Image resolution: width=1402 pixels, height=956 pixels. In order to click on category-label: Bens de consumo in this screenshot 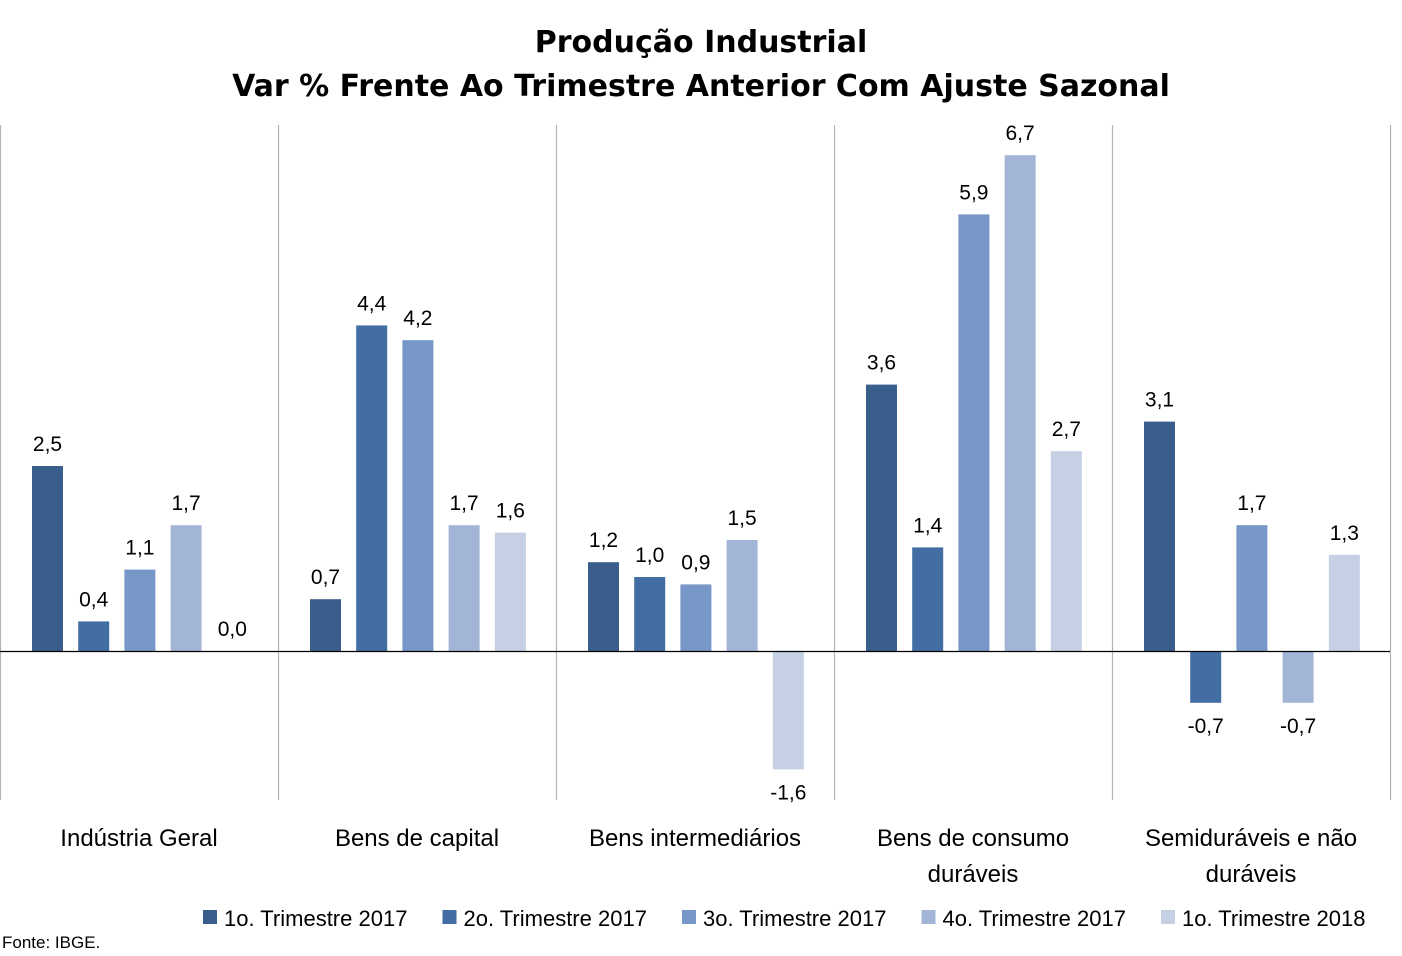, I will do `click(973, 838)`.